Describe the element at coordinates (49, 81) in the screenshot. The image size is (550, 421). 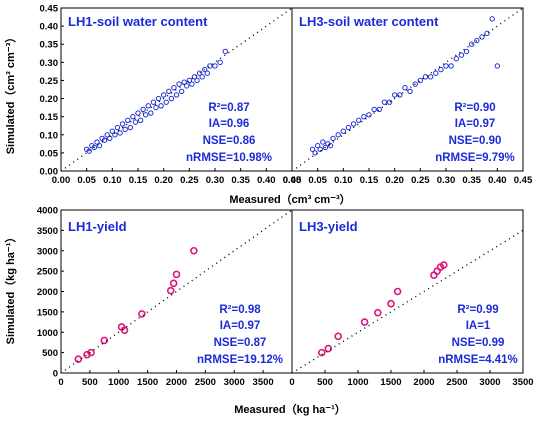
I see `y-tick-label: 0.25` at that location.